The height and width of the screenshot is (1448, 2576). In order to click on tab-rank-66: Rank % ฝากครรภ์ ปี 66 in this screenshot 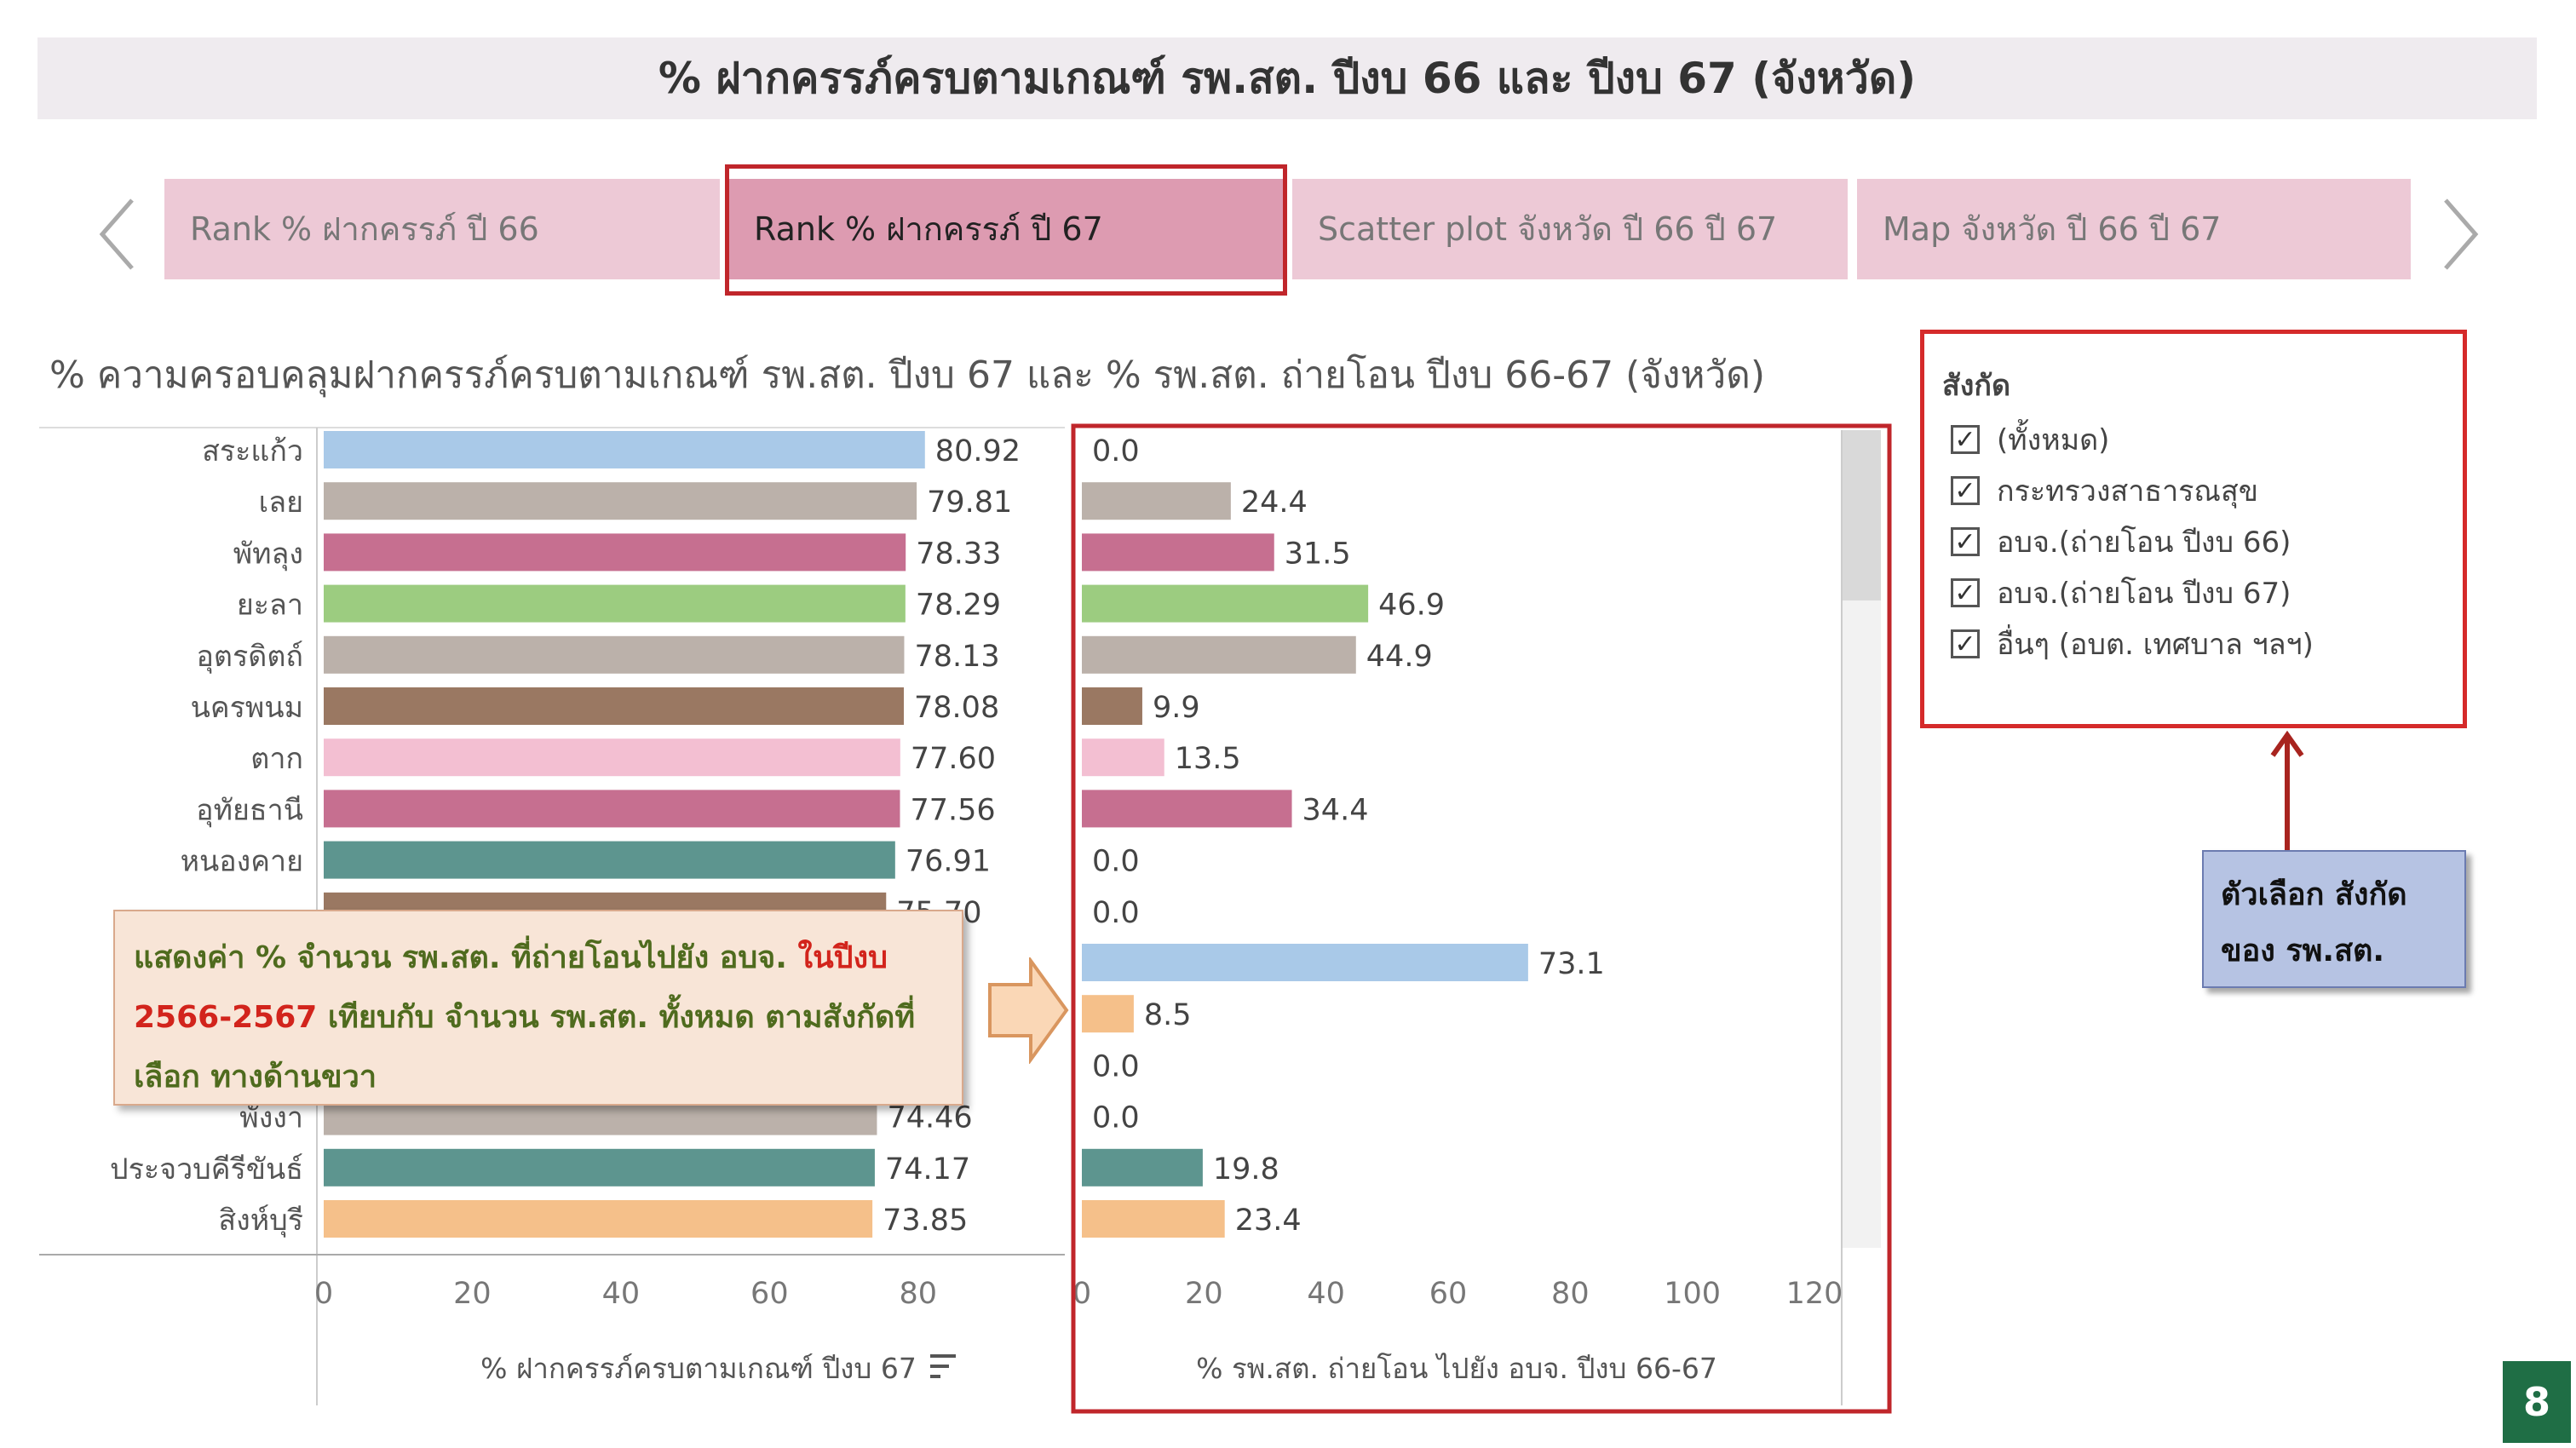, I will do `click(442, 229)`.